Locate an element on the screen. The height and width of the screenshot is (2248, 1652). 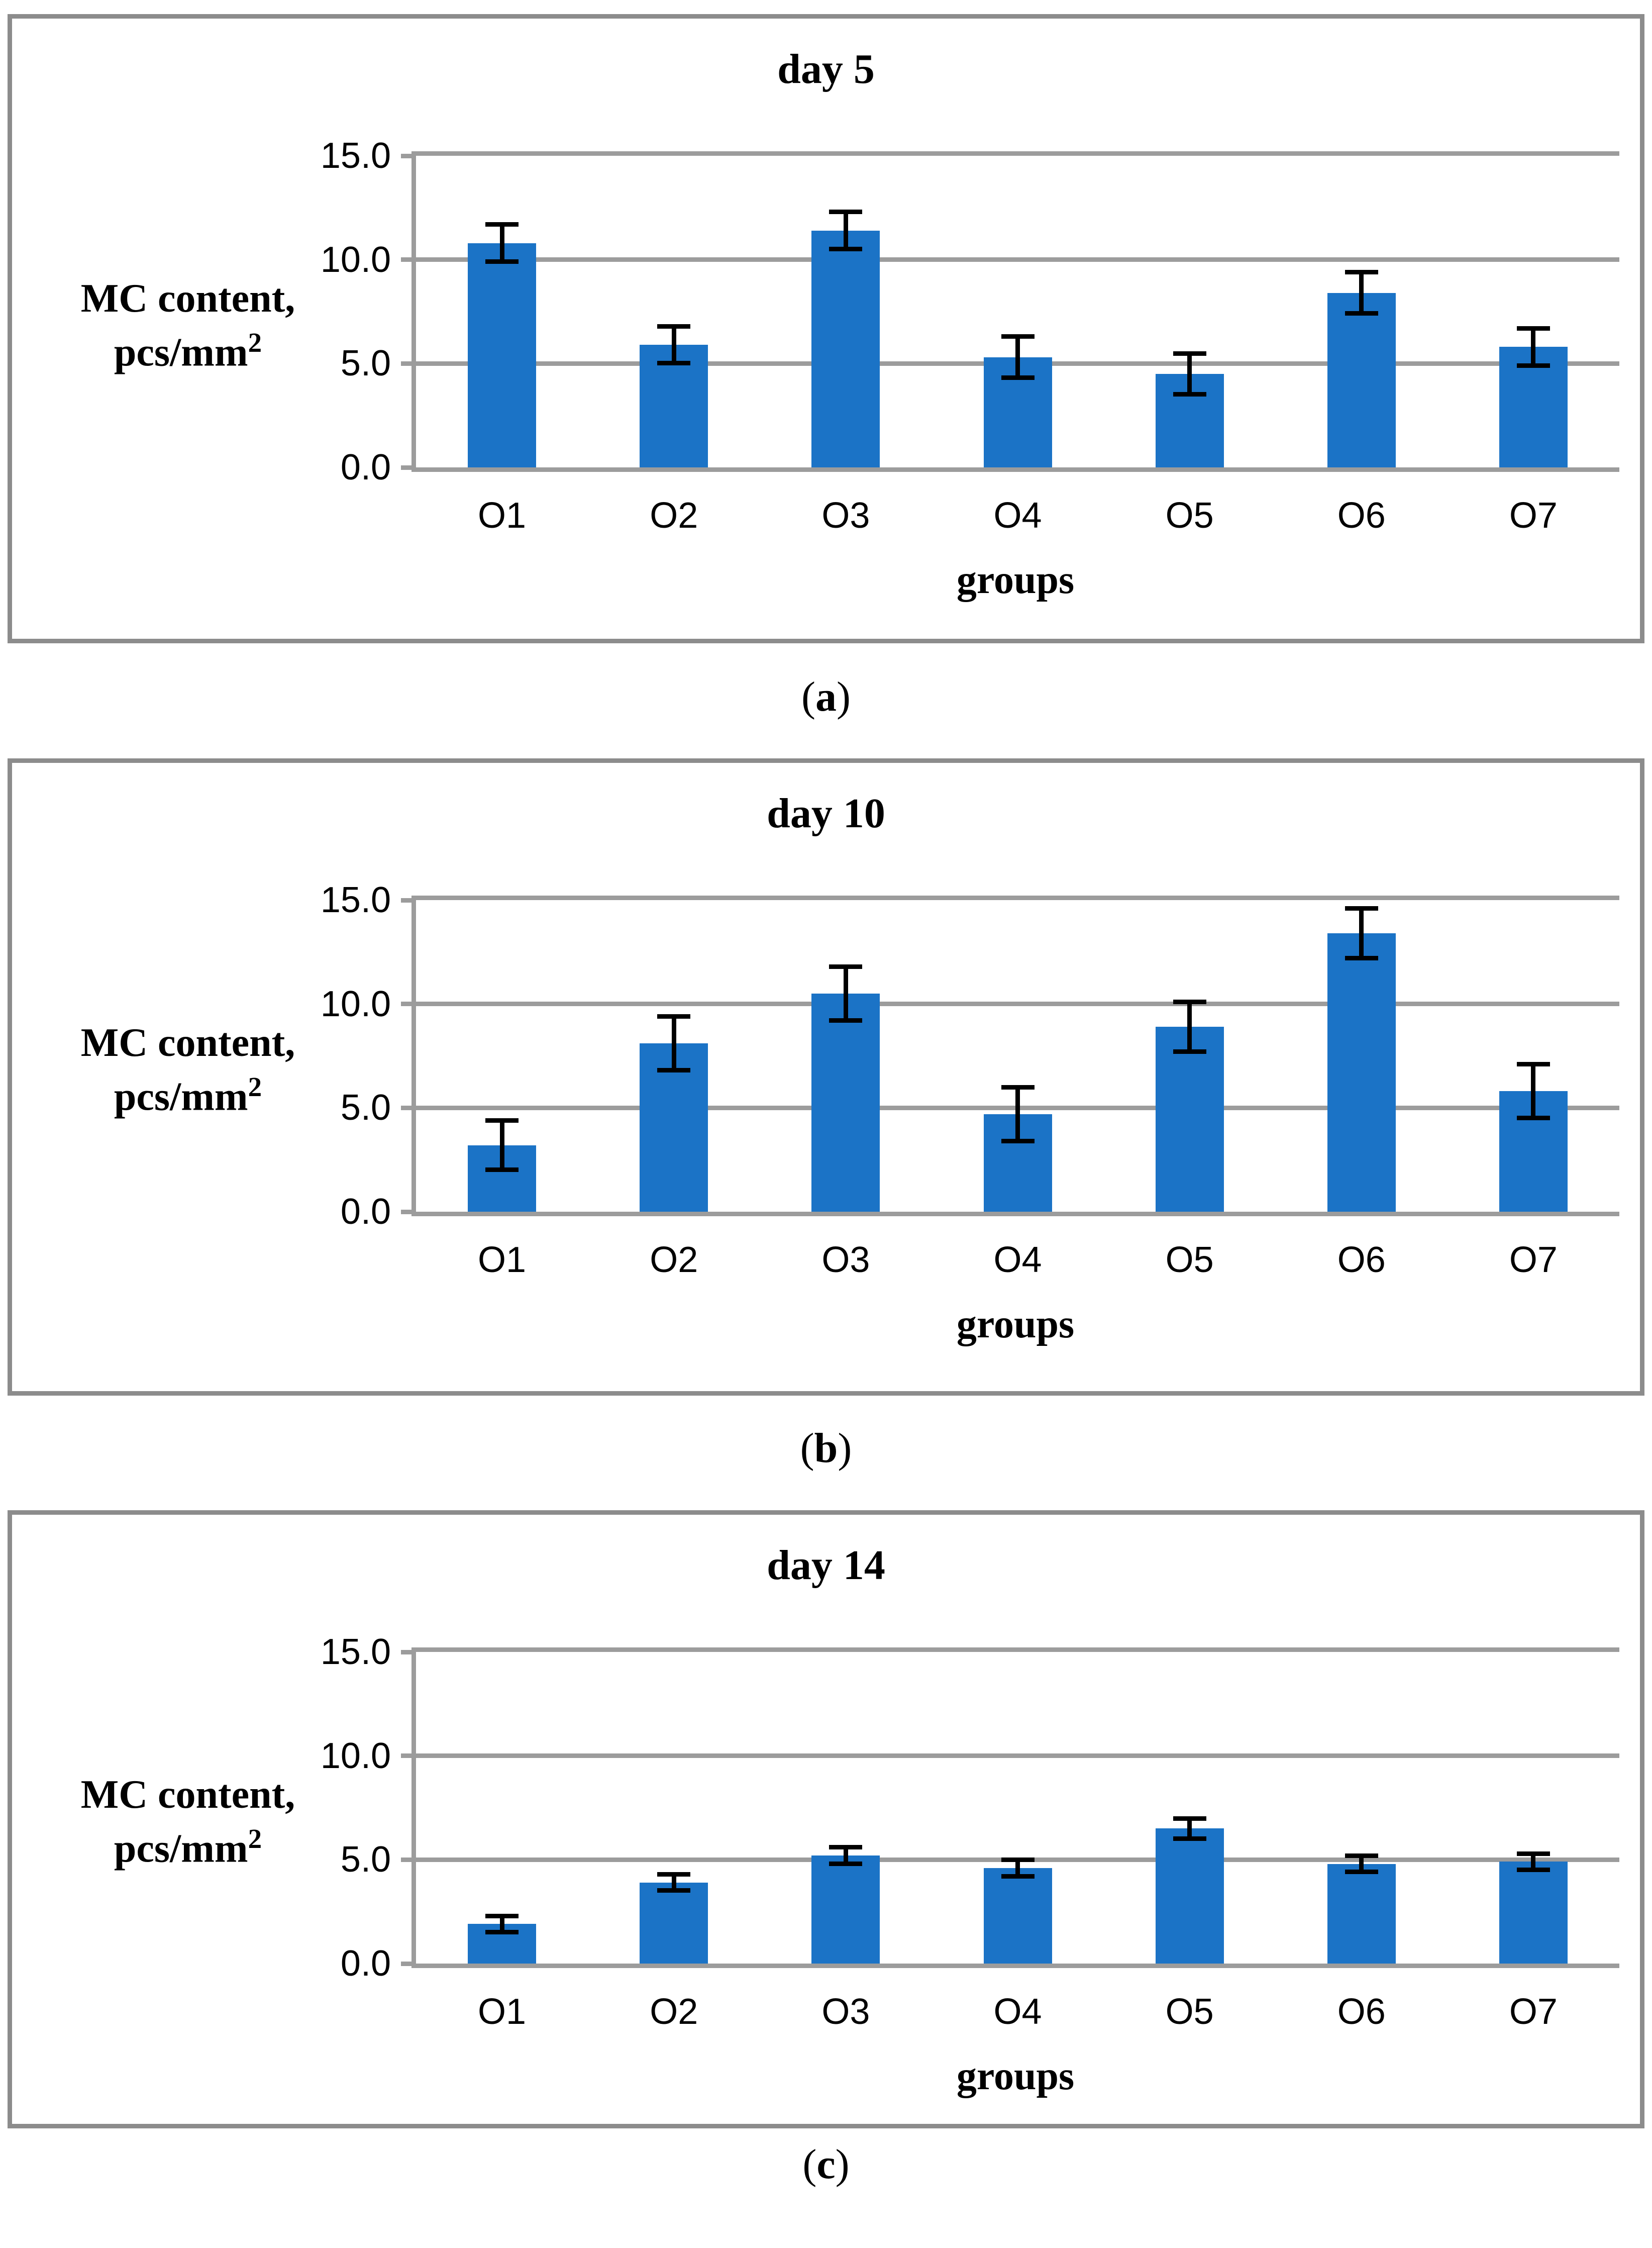
chart-title: day 14 is located at coordinates (826, 1565).